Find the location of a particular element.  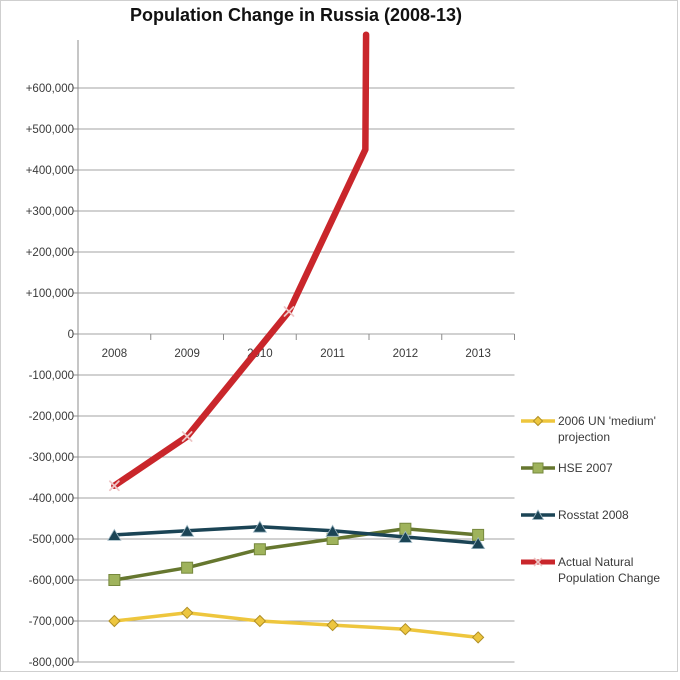

y-axis-label: -600,000 is located at coordinates (51, 581).